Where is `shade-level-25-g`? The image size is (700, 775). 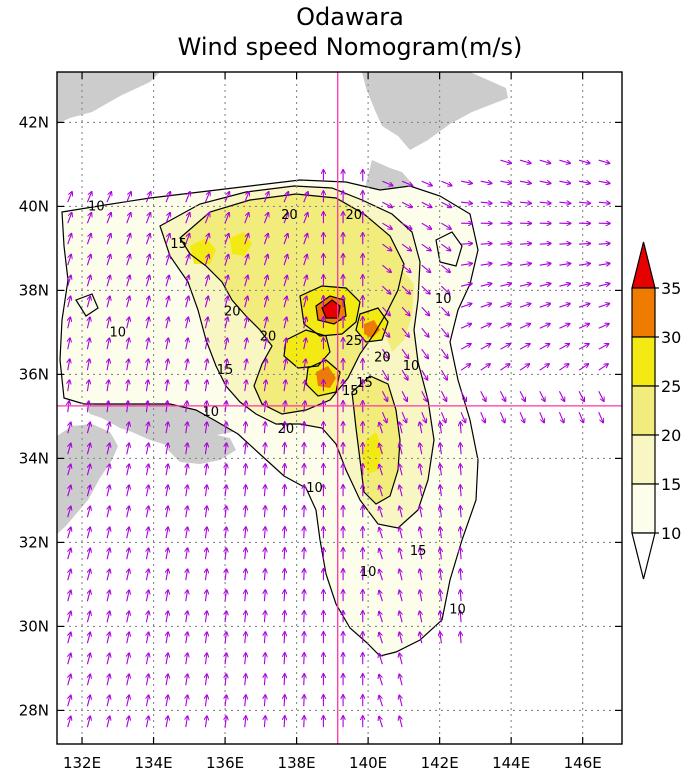 shade-level-25-g is located at coordinates (372, 453).